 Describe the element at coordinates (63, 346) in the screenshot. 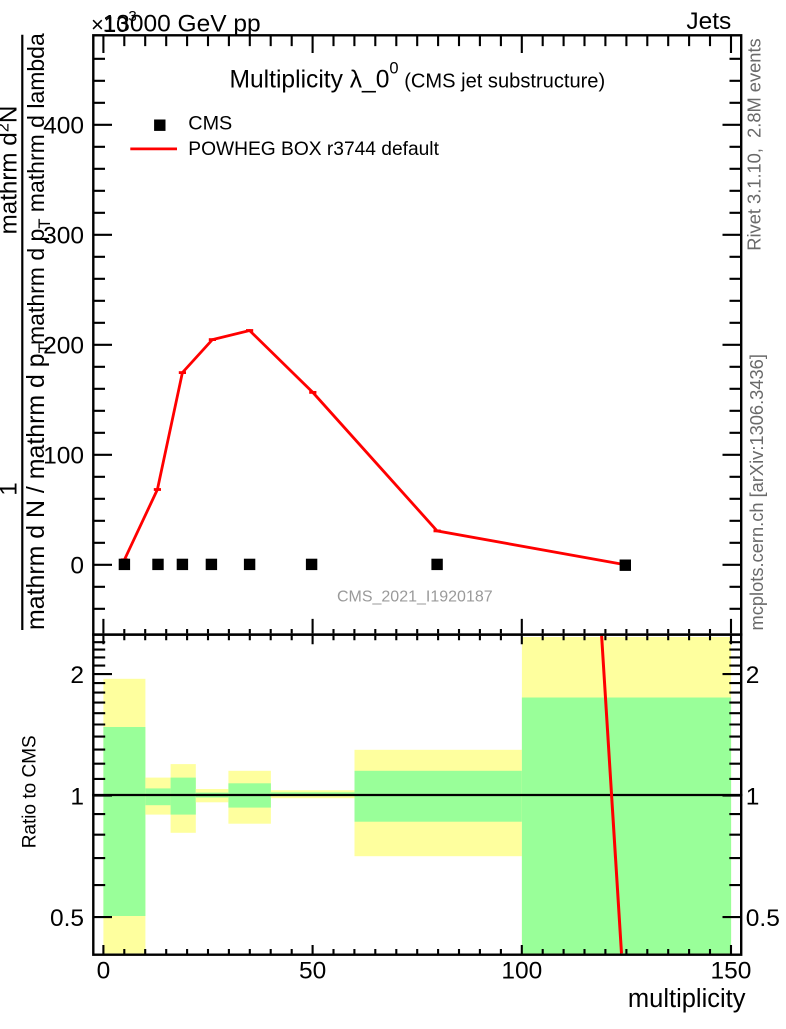

I see `svg-text: 200` at that location.